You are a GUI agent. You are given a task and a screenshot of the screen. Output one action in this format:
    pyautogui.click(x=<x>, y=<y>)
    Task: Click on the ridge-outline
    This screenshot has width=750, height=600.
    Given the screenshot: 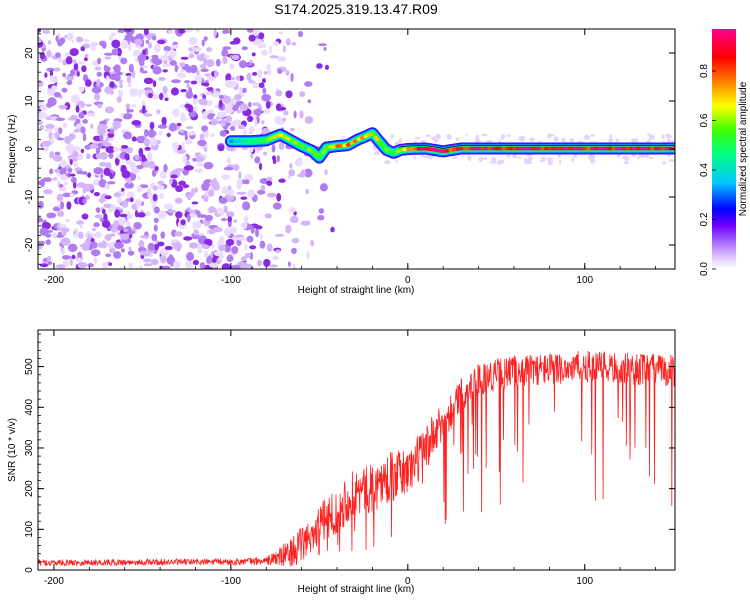 What is the action you would take?
    pyautogui.click(x=536, y=147)
    